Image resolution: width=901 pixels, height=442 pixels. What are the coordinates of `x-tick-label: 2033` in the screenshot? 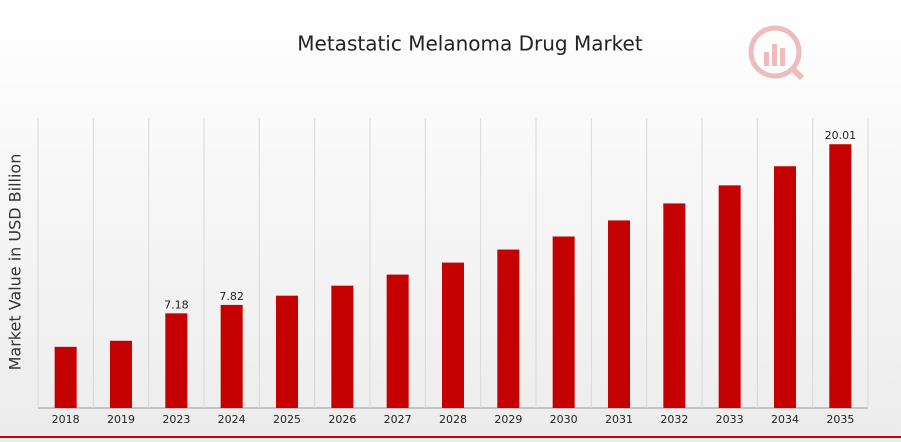 It's located at (730, 419).